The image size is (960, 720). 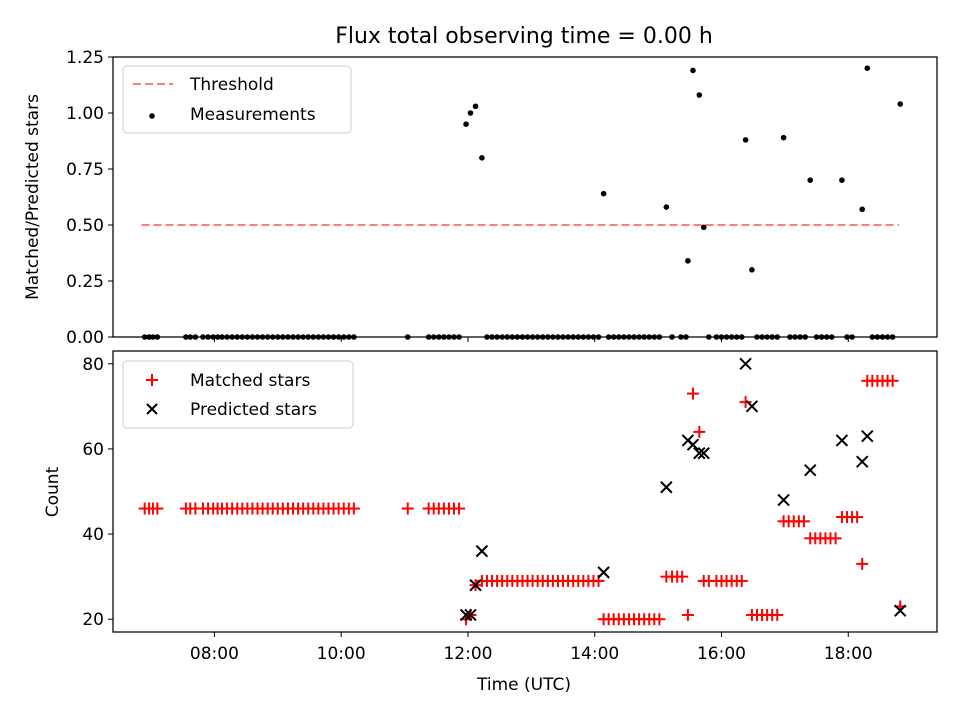 What do you see at coordinates (93, 365) in the screenshot?
I see `bottom-y-tick-label: 80` at bounding box center [93, 365].